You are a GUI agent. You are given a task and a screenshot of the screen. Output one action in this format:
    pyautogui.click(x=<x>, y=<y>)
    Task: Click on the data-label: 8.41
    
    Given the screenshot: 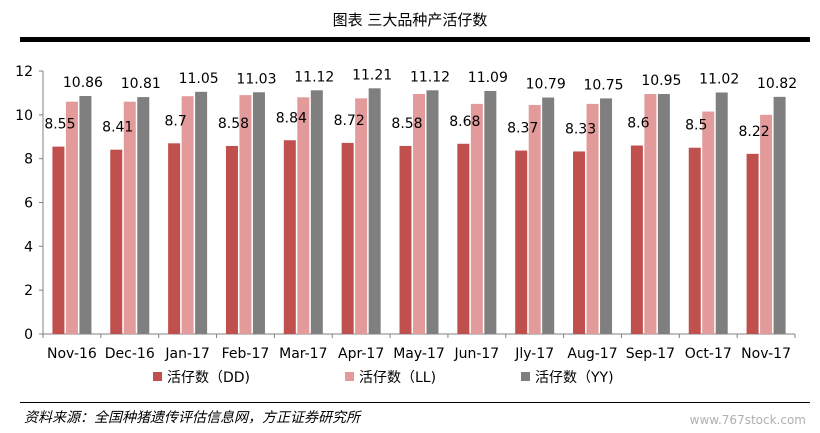 What is the action you would take?
    pyautogui.click(x=117, y=128)
    